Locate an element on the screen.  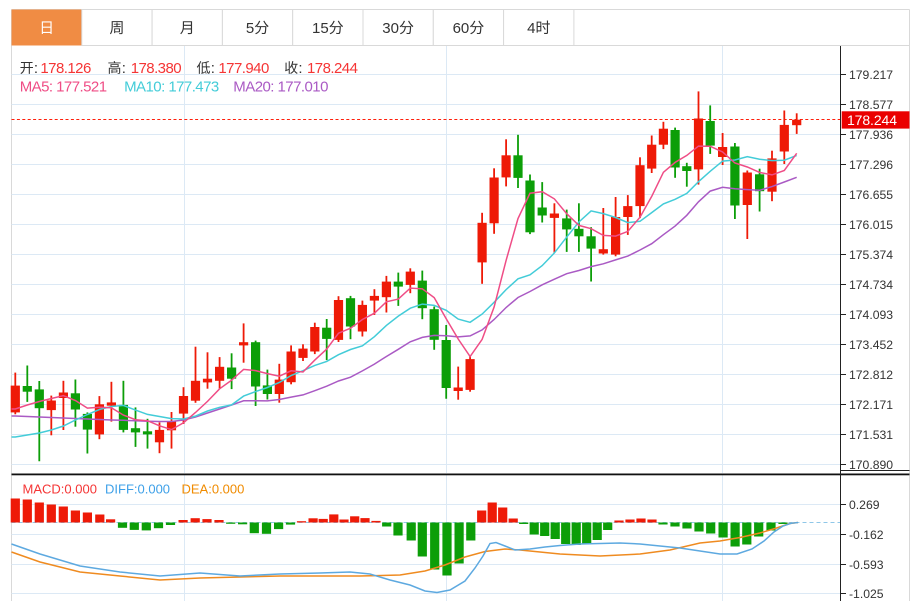
svg-text: 0.269 is located at coordinates (864, 505).